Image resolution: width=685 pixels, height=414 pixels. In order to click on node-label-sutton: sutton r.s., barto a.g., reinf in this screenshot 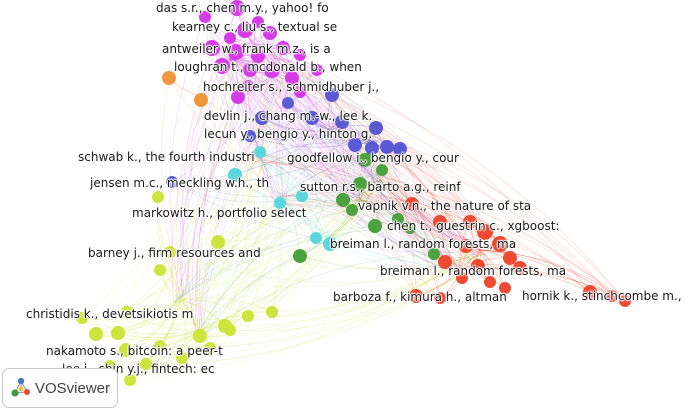, I will do `click(380, 187)`.